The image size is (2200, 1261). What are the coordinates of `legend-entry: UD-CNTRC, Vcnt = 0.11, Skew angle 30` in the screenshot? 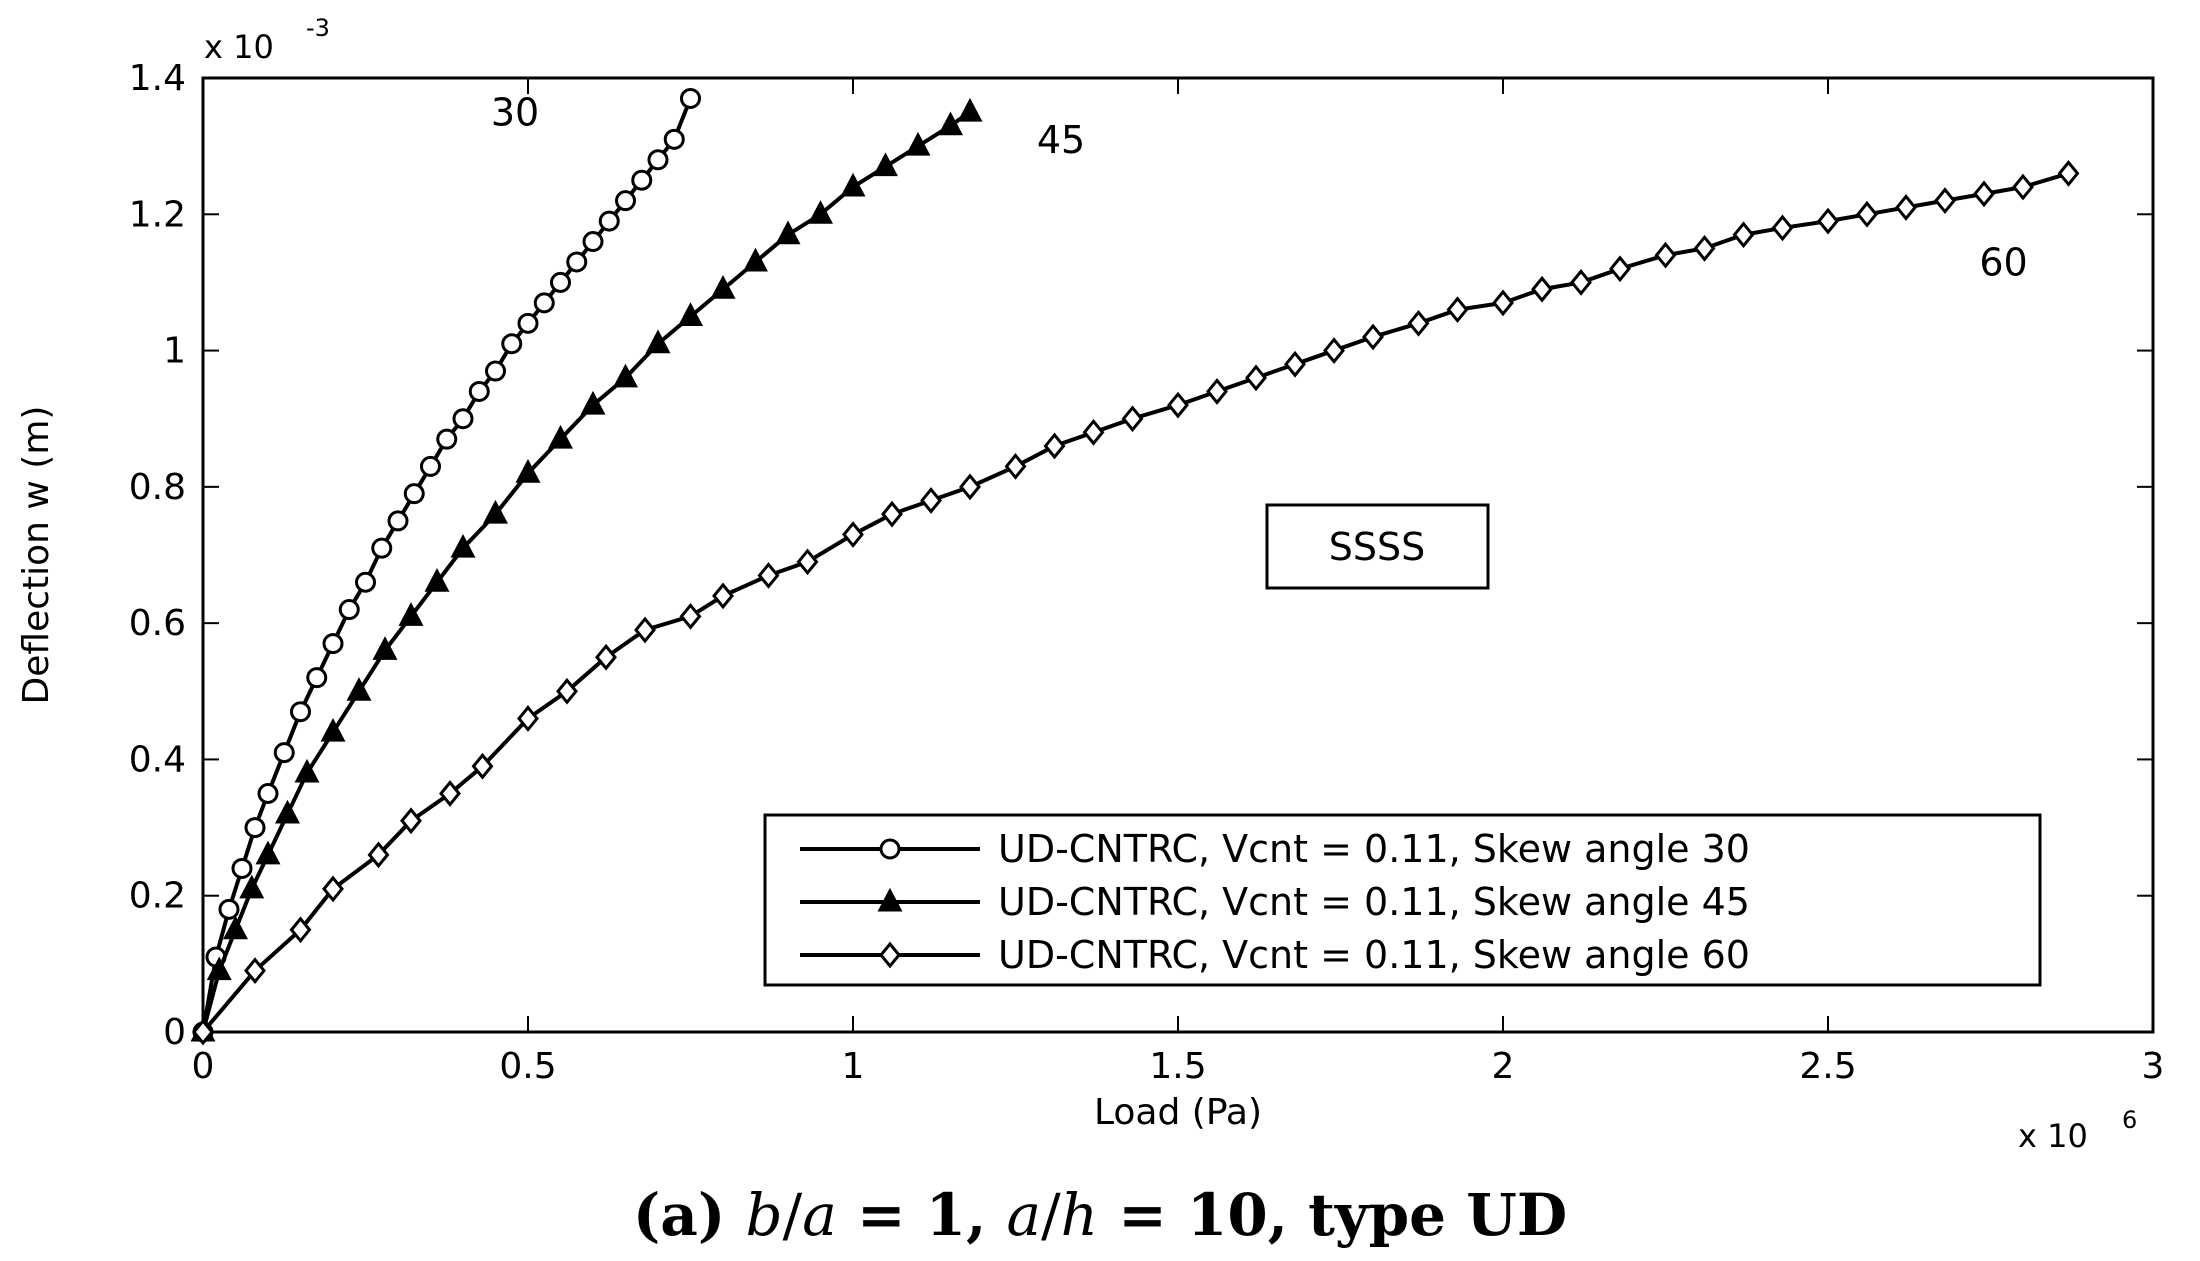 It's located at (1275, 849).